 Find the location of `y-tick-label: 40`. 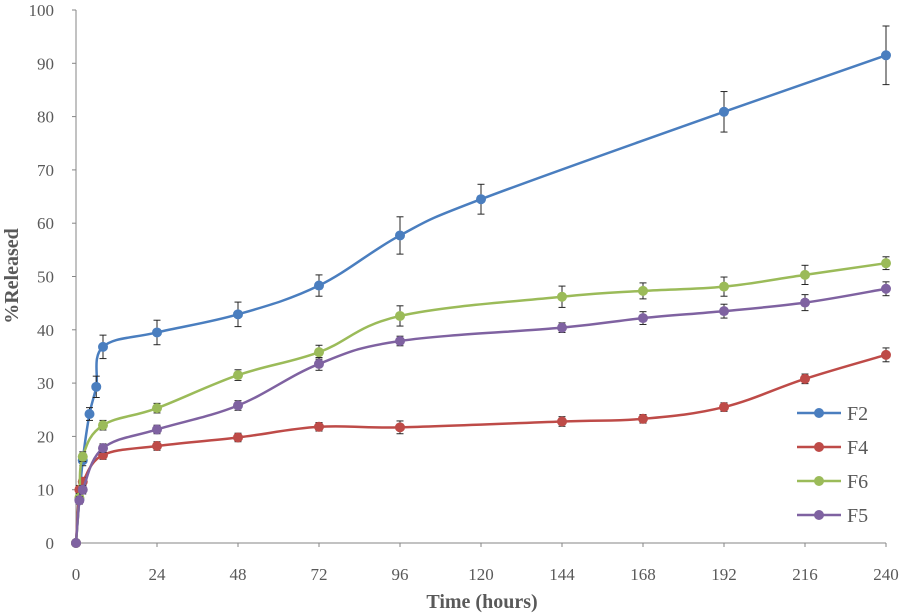

y-tick-label: 40 is located at coordinates (45, 330).